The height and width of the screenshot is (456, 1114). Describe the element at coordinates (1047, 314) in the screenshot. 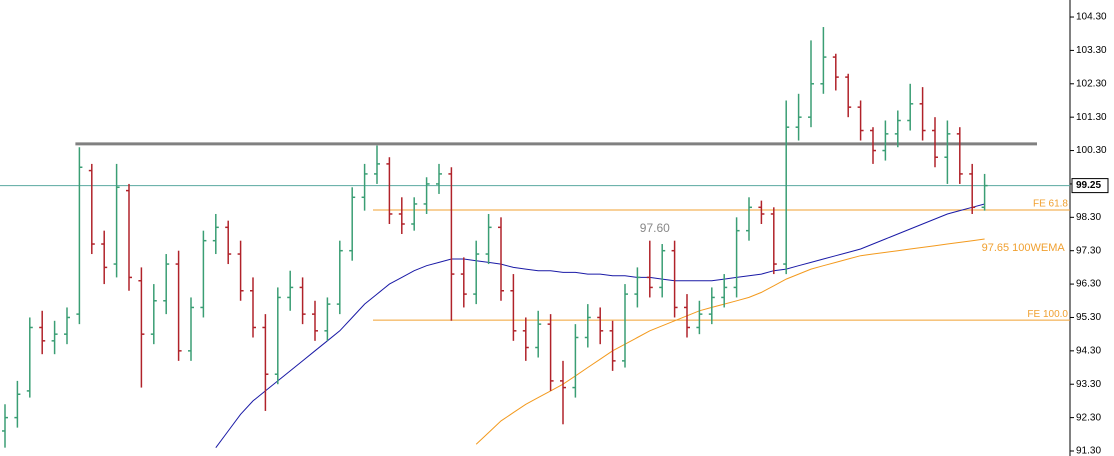

I see `level-label: FE 100.0` at that location.